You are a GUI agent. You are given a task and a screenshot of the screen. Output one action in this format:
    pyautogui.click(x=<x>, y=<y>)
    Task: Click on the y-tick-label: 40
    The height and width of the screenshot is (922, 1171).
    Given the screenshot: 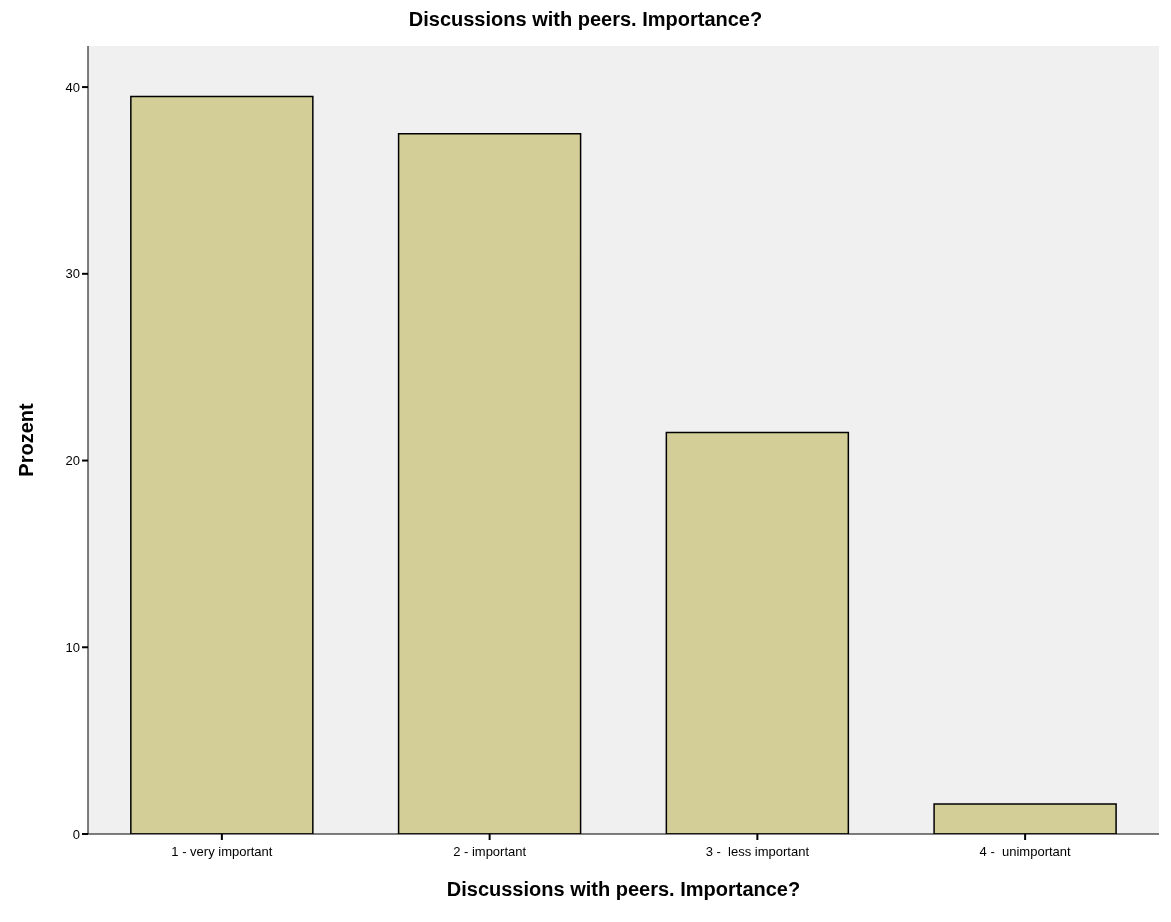 What is the action you would take?
    pyautogui.click(x=72, y=87)
    